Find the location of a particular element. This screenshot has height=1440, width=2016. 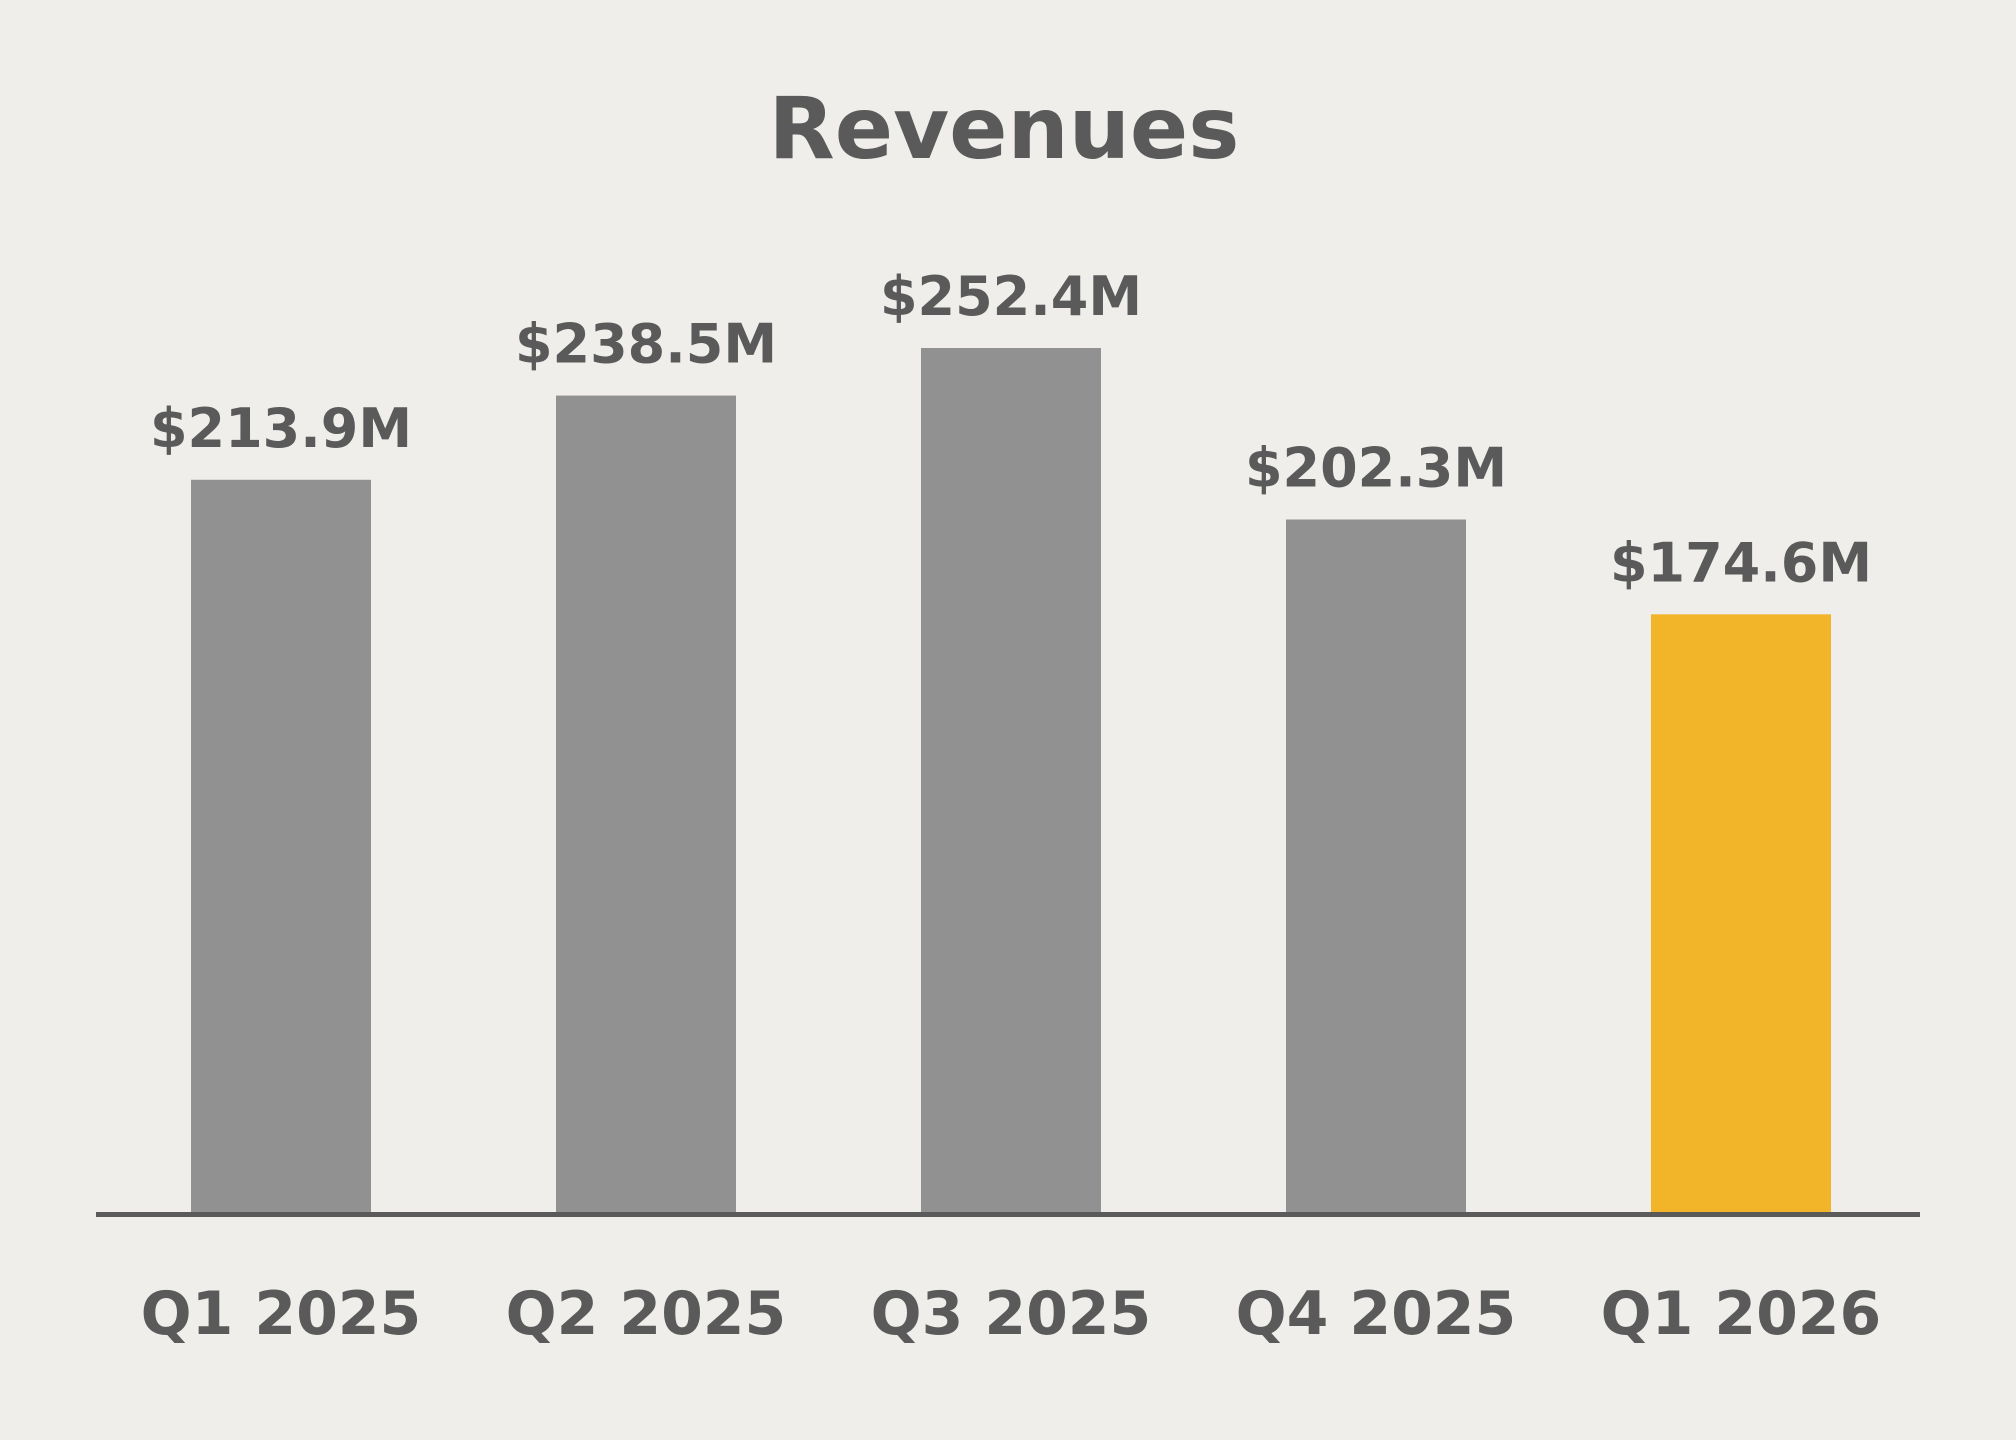

x-tick-label-q1-2025: Q1 2025 is located at coordinates (281, 1314).